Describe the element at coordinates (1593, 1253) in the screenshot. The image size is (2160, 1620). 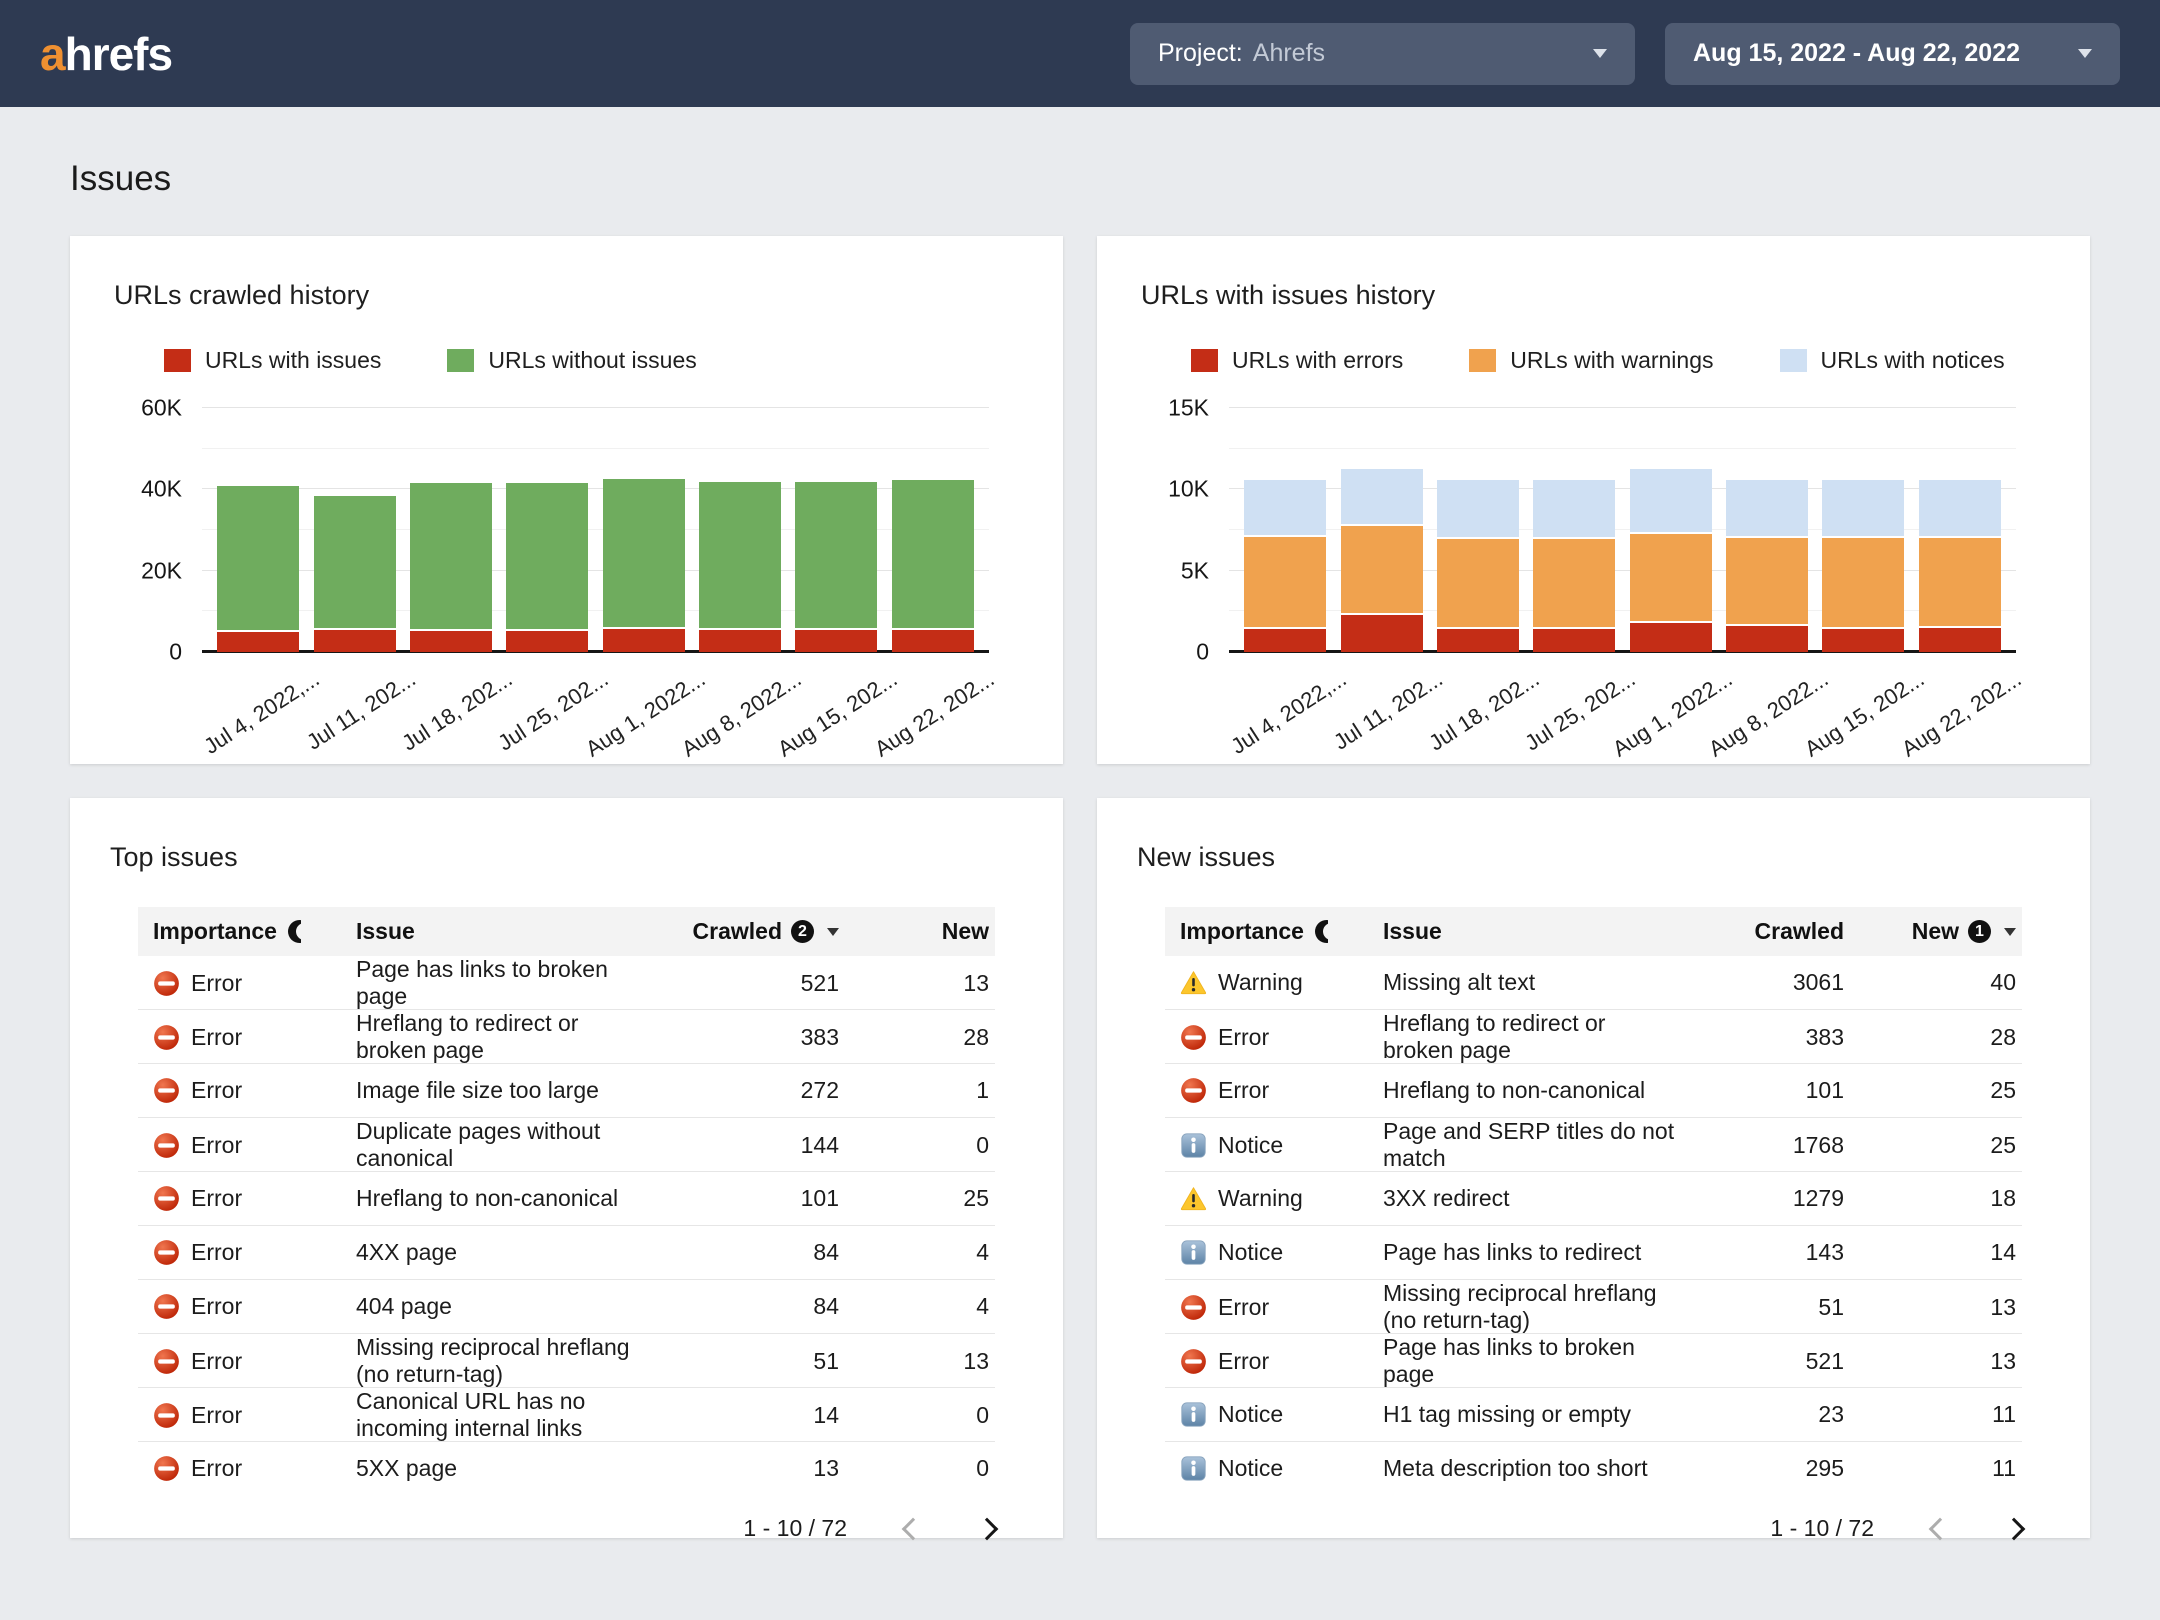
I see `table-row: Notice Page has links to redirect 143 14` at that location.